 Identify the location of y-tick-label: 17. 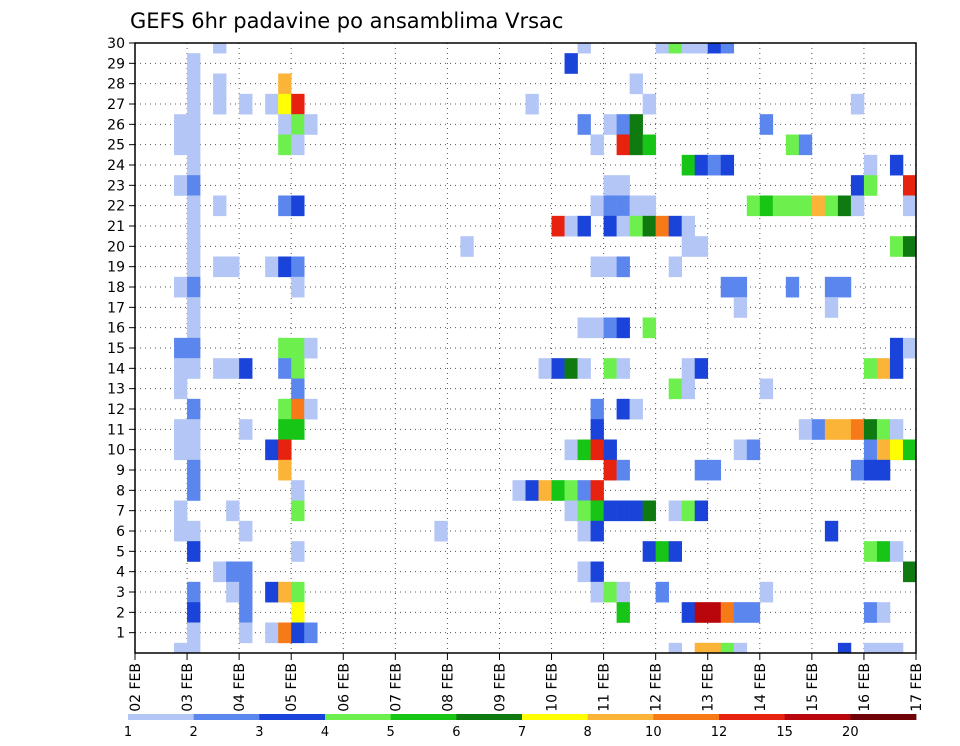
(116, 308).